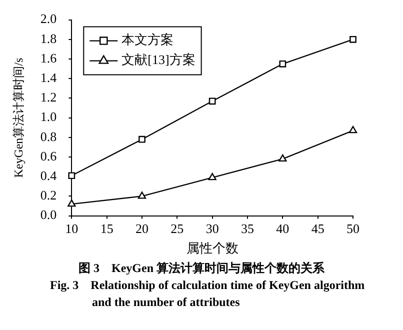  Describe the element at coordinates (48, 38) in the screenshot. I see `y-tick-label: 1.8` at that location.